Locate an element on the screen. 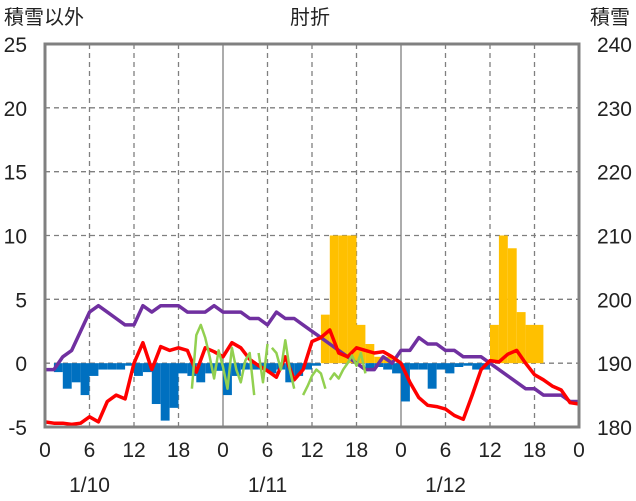 This screenshot has width=636, height=501. date-label: 1/10 is located at coordinates (89, 485).